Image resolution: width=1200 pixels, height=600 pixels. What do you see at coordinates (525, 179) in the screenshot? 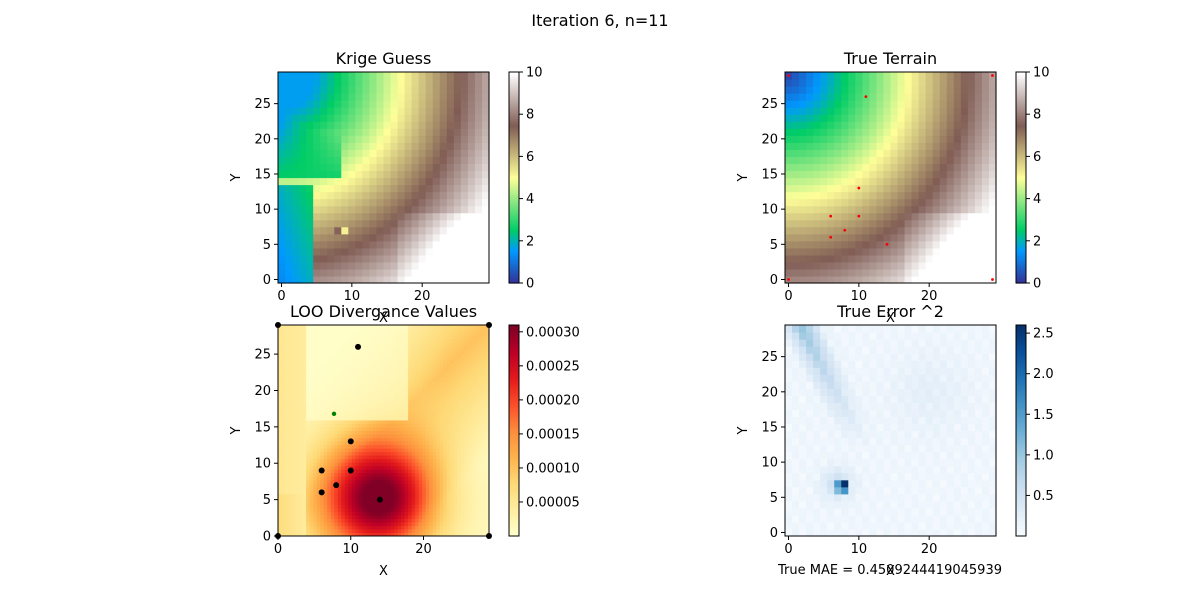
I see `krige-guess-colorbar: 0 2 4 6 8 10` at bounding box center [525, 179].